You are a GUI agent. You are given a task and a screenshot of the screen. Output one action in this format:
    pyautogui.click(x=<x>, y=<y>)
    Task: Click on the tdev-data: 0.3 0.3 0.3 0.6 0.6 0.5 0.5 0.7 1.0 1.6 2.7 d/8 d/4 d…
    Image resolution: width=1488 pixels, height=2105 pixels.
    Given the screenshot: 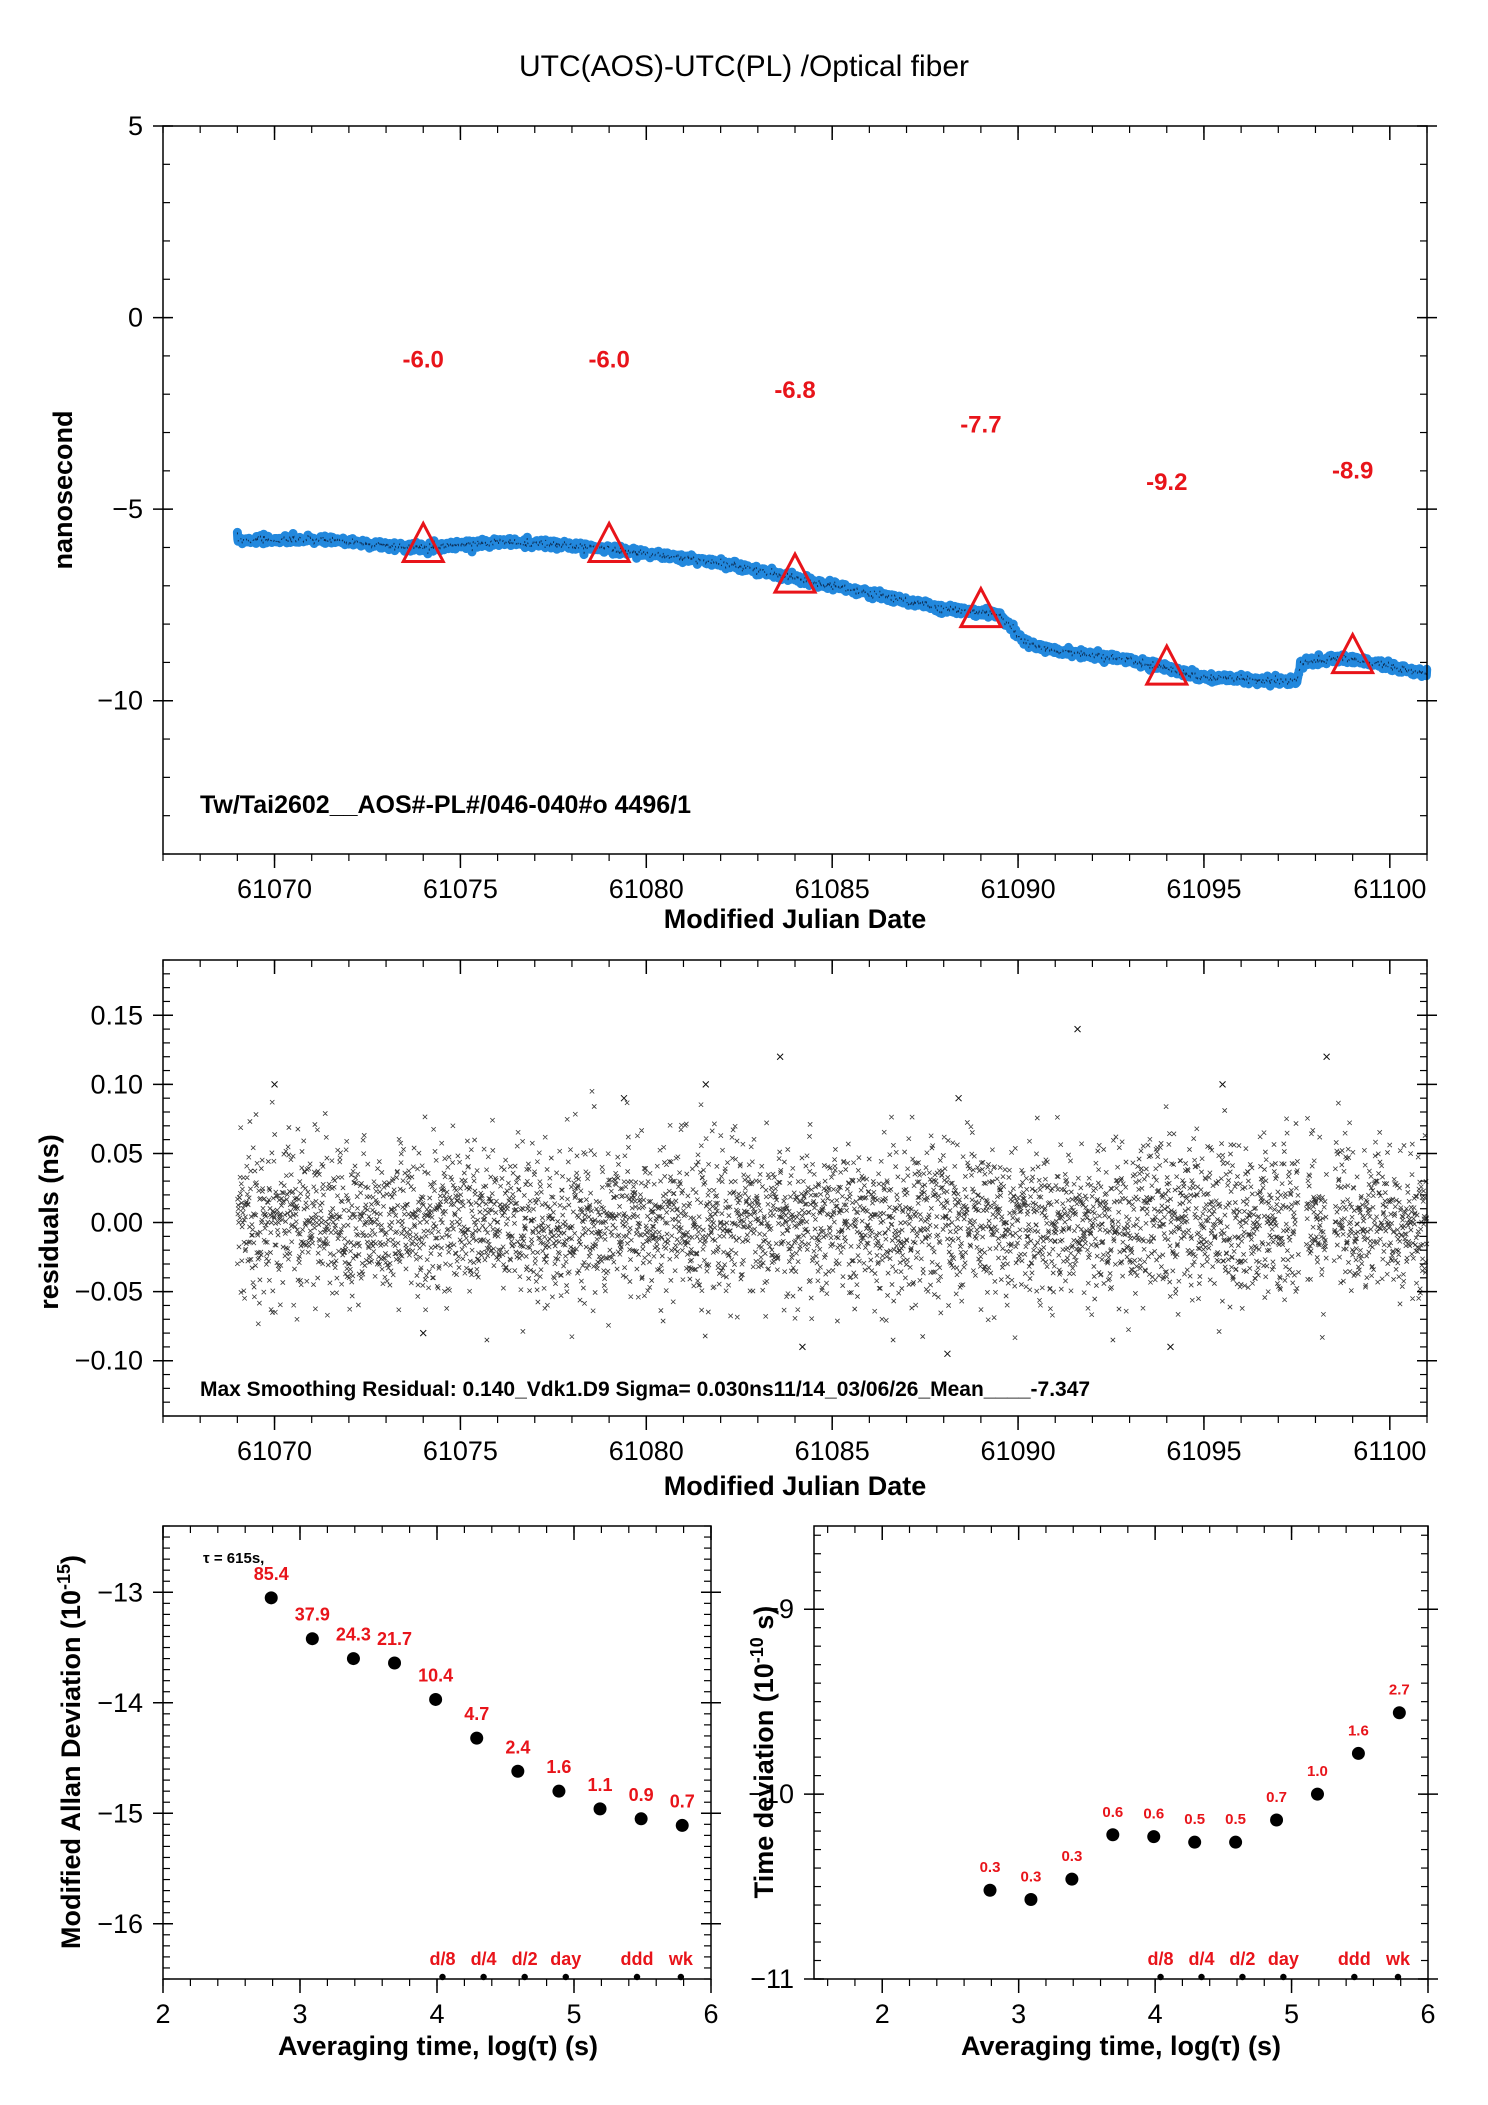 What is the action you would take?
    pyautogui.click(x=1195, y=1831)
    